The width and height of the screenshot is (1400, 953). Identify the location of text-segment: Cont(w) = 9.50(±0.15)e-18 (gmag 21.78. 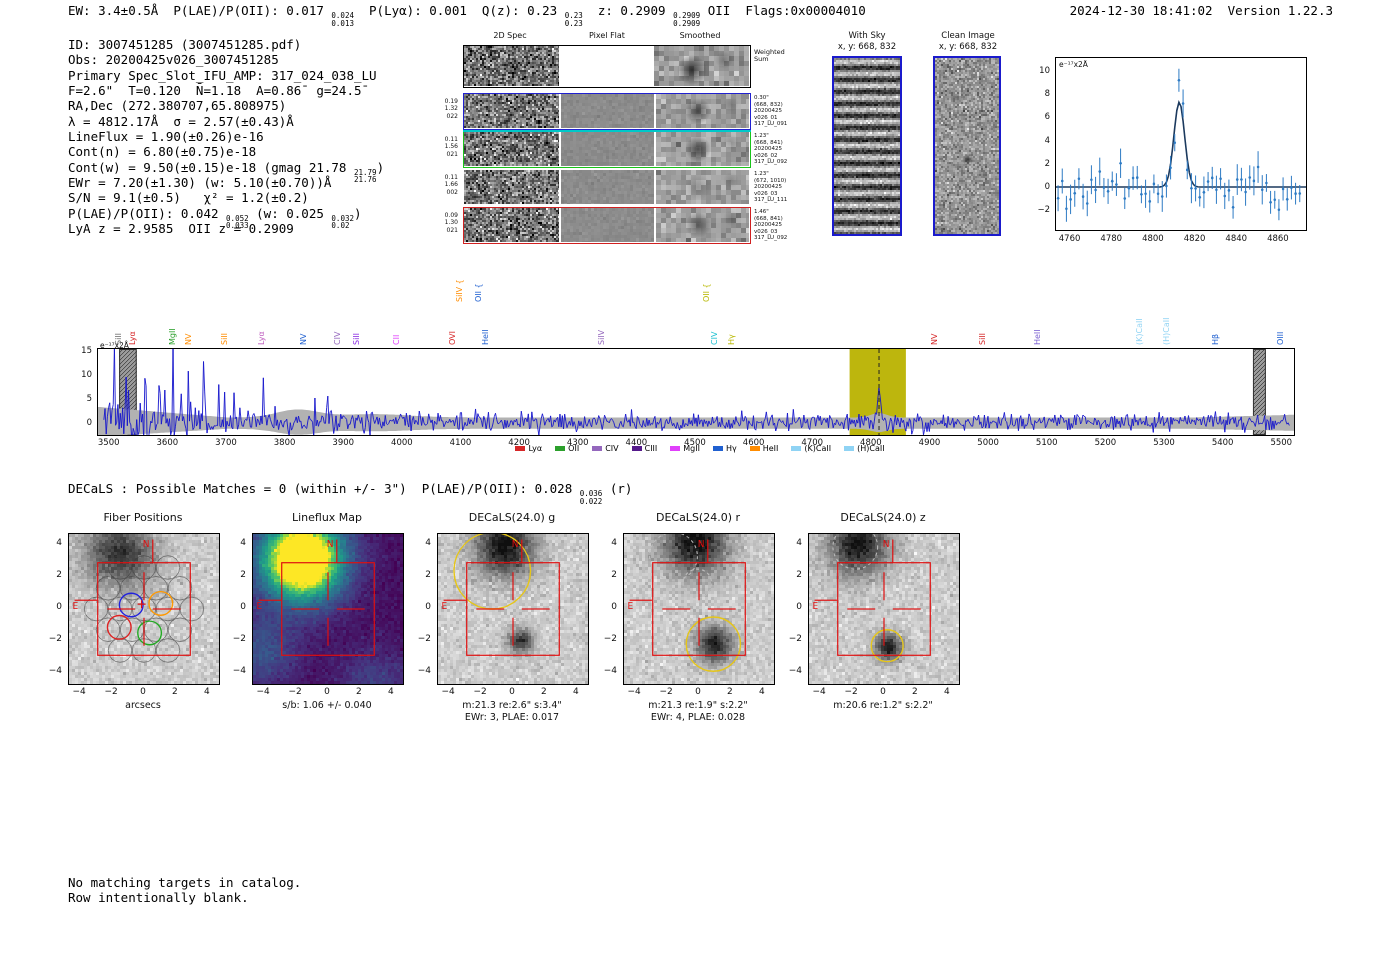
(211, 167).